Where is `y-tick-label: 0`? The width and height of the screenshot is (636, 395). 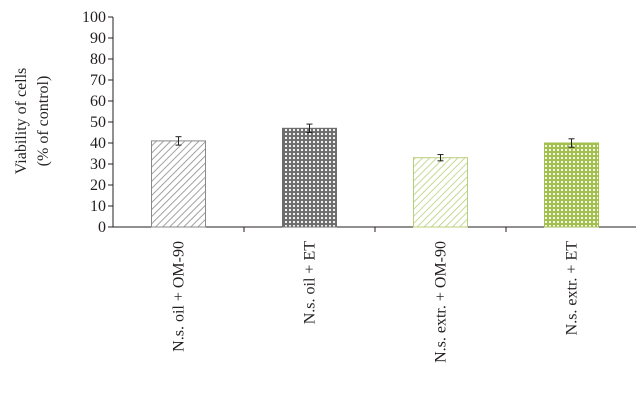
y-tick-label: 0 is located at coordinates (102, 227).